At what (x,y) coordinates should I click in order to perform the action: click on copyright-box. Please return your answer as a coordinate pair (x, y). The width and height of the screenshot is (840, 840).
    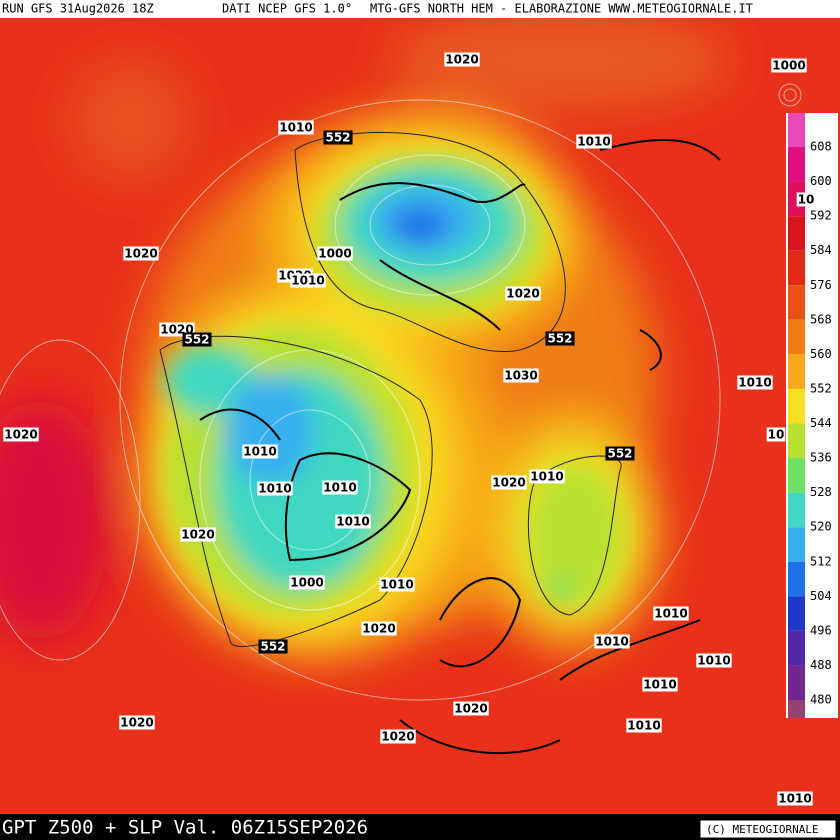
    Looking at the image, I should click on (768, 829).